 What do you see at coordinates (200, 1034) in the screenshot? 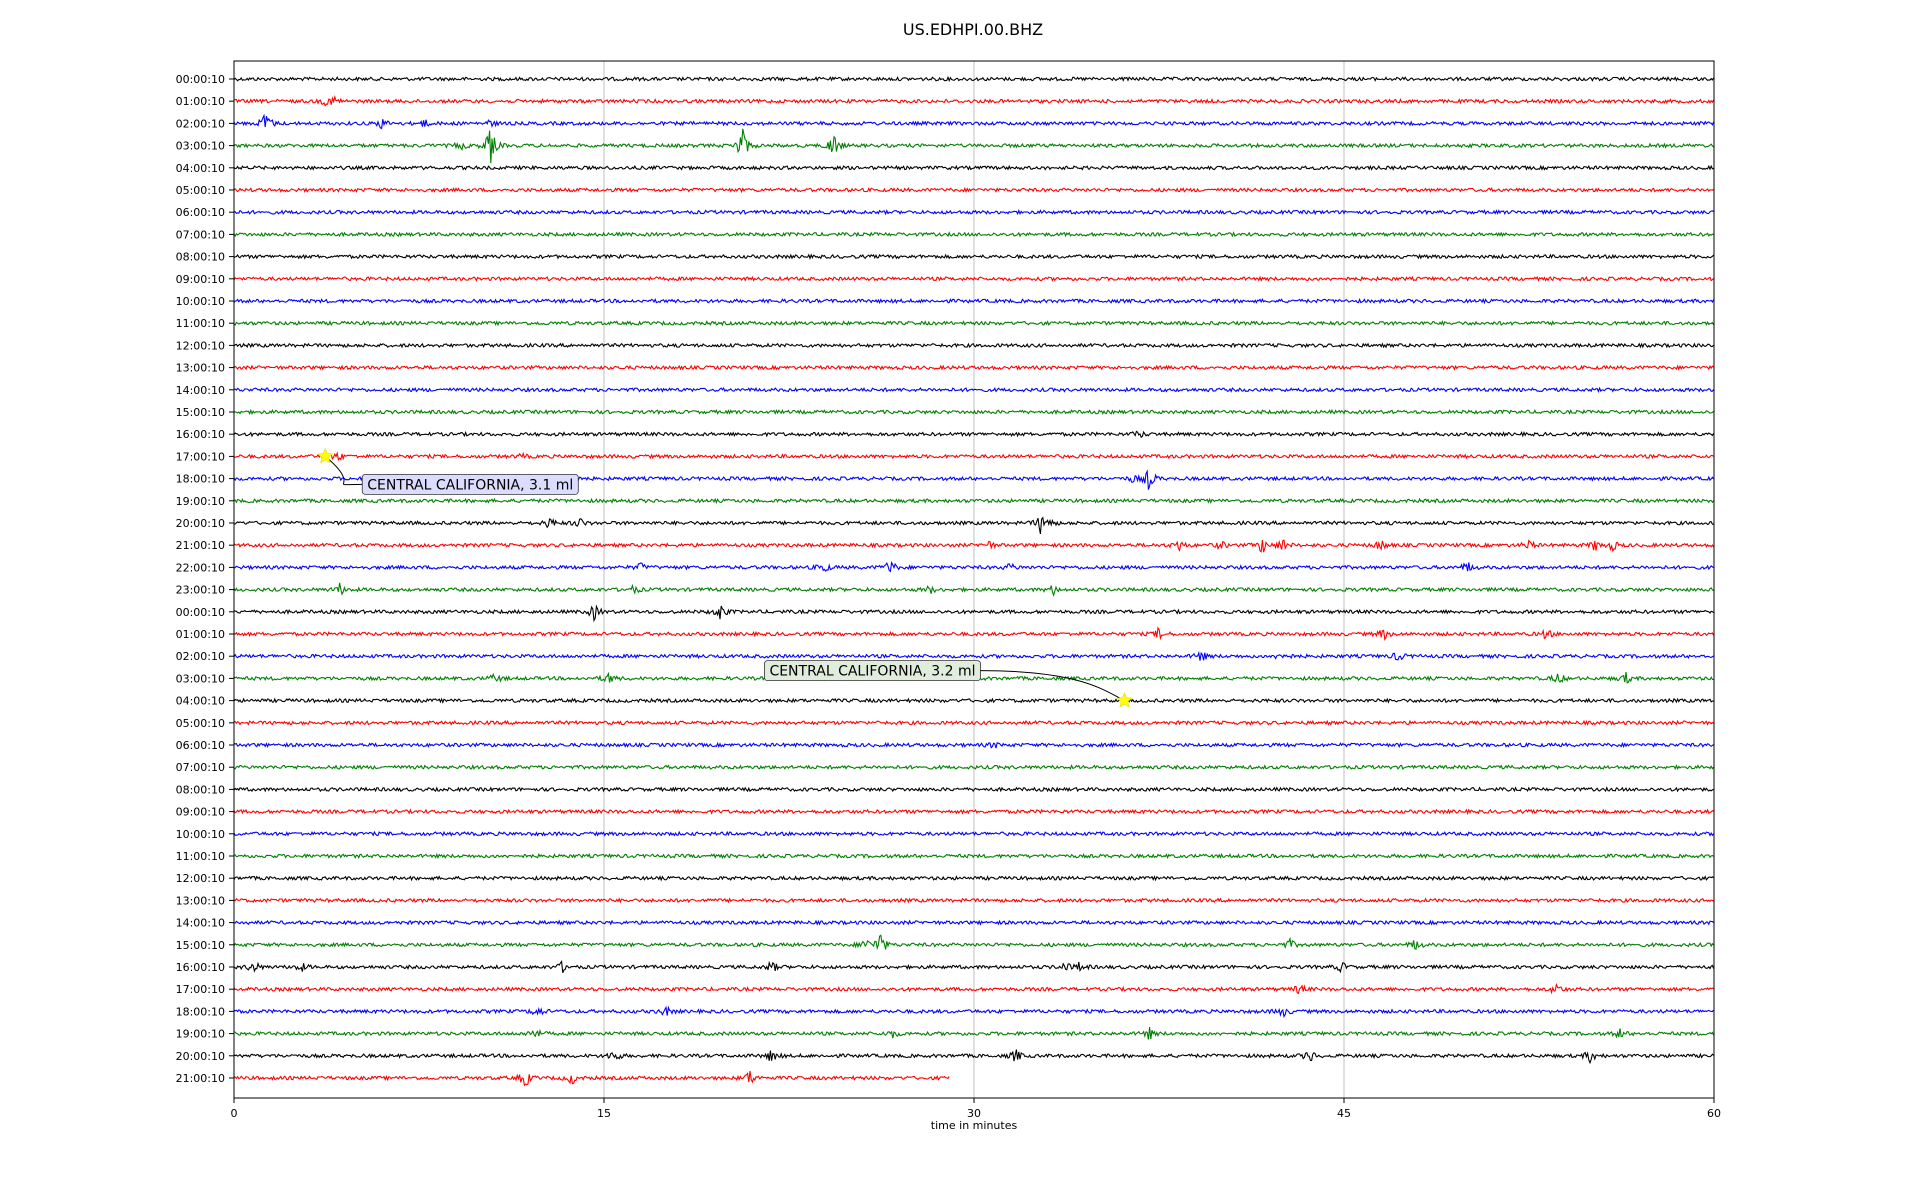
I see `row-time-label: 19:00:10` at bounding box center [200, 1034].